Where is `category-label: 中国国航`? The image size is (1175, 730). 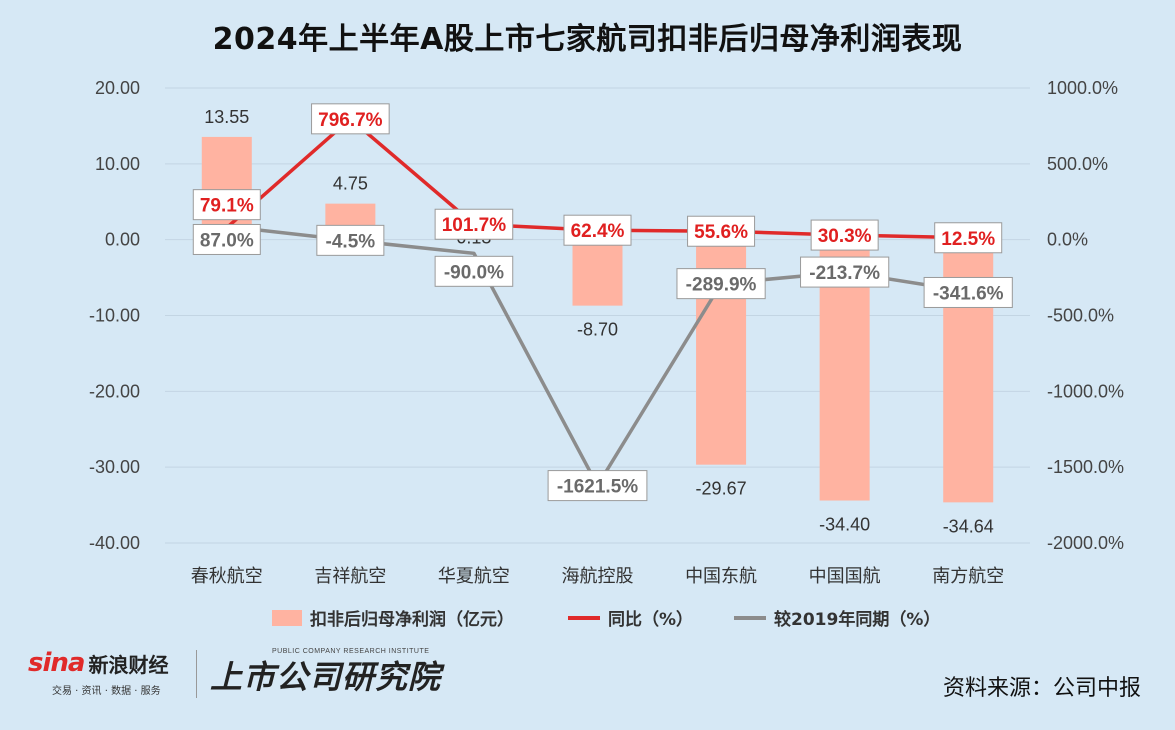 category-label: 中国国航 is located at coordinates (845, 576).